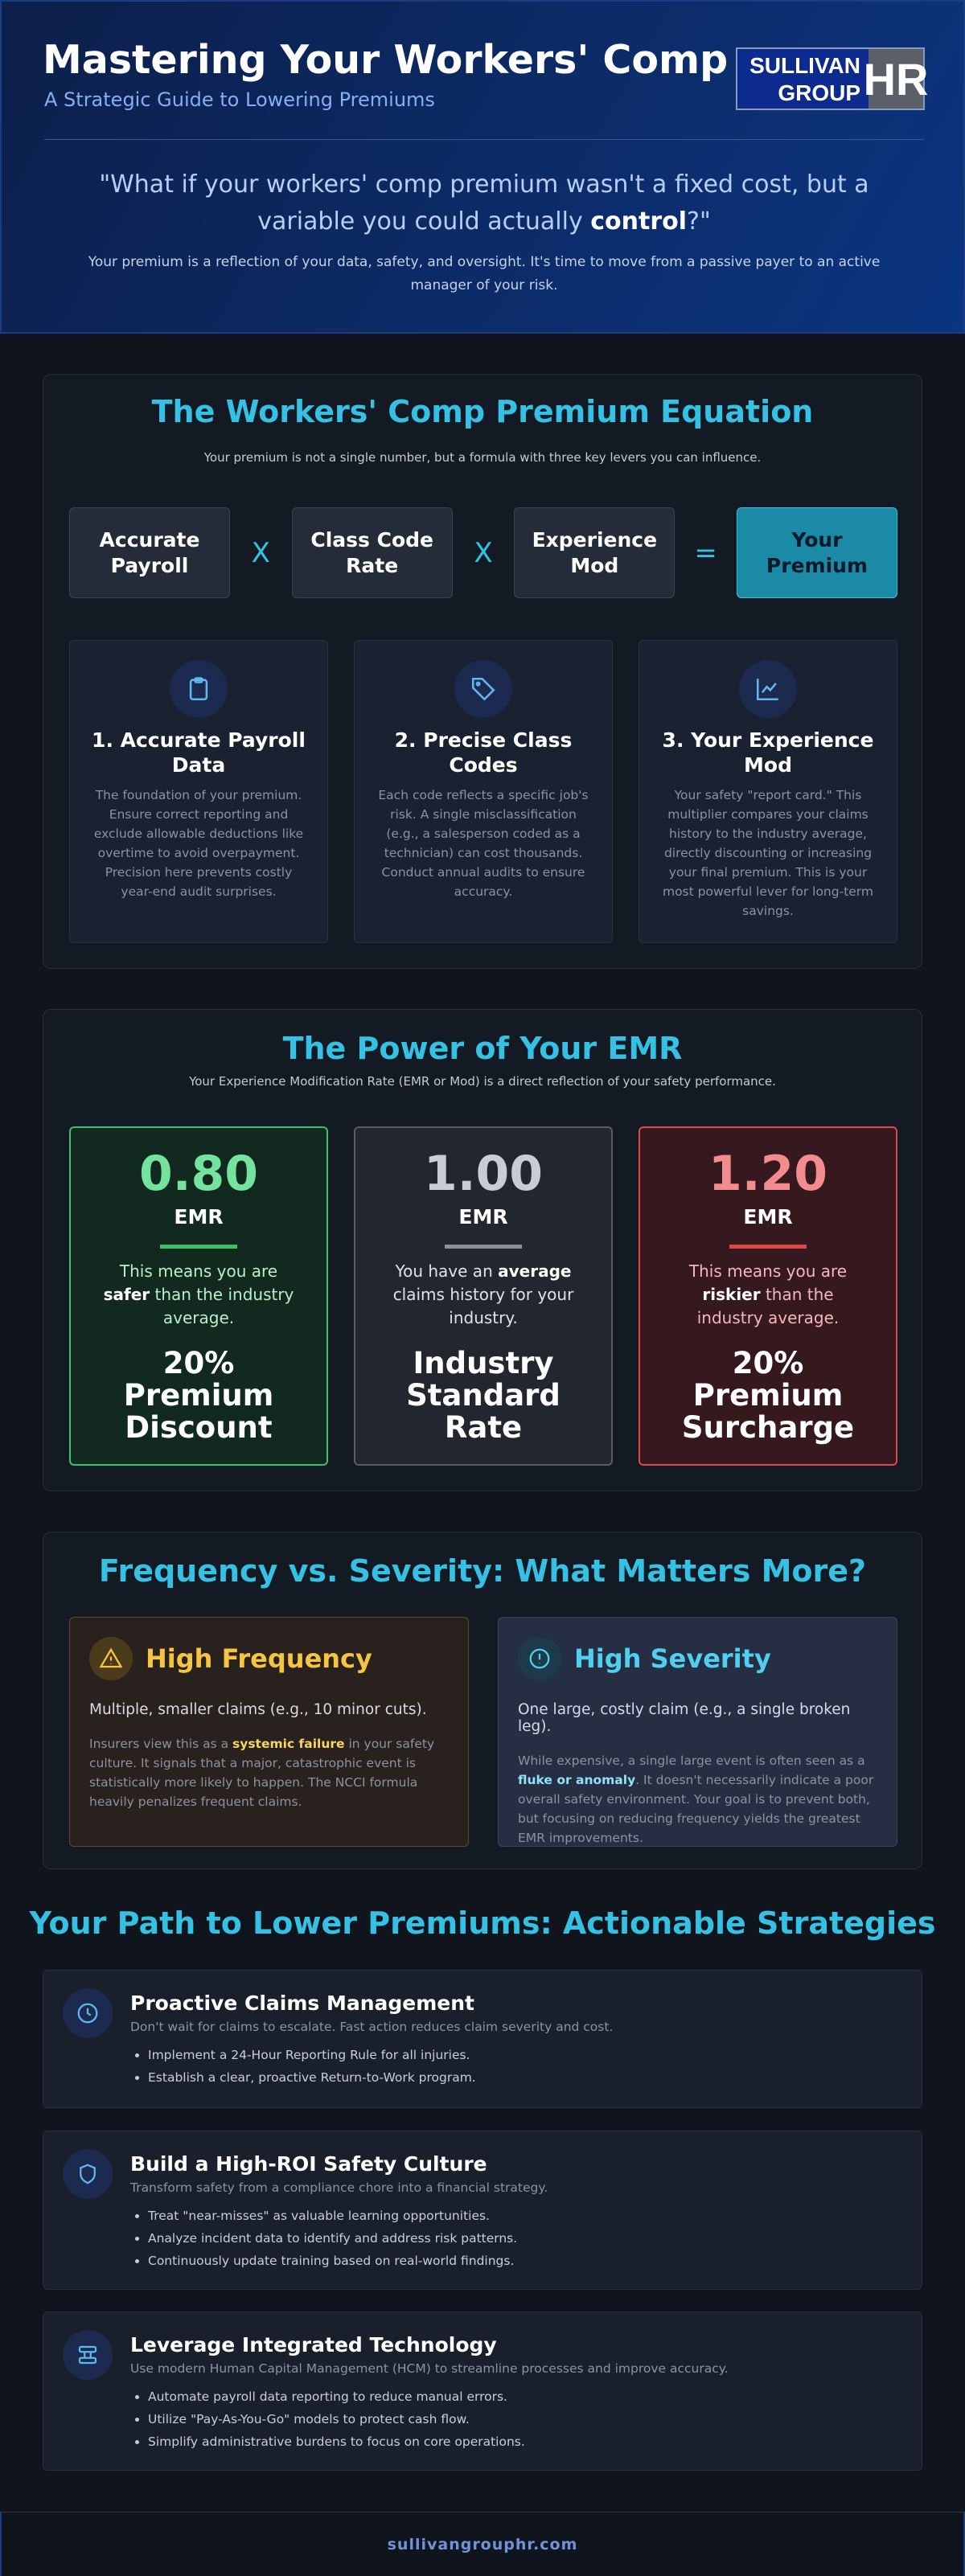 This screenshot has height=2576, width=965. What do you see at coordinates (222, 1306) in the screenshot?
I see `text: than the industry average.` at bounding box center [222, 1306].